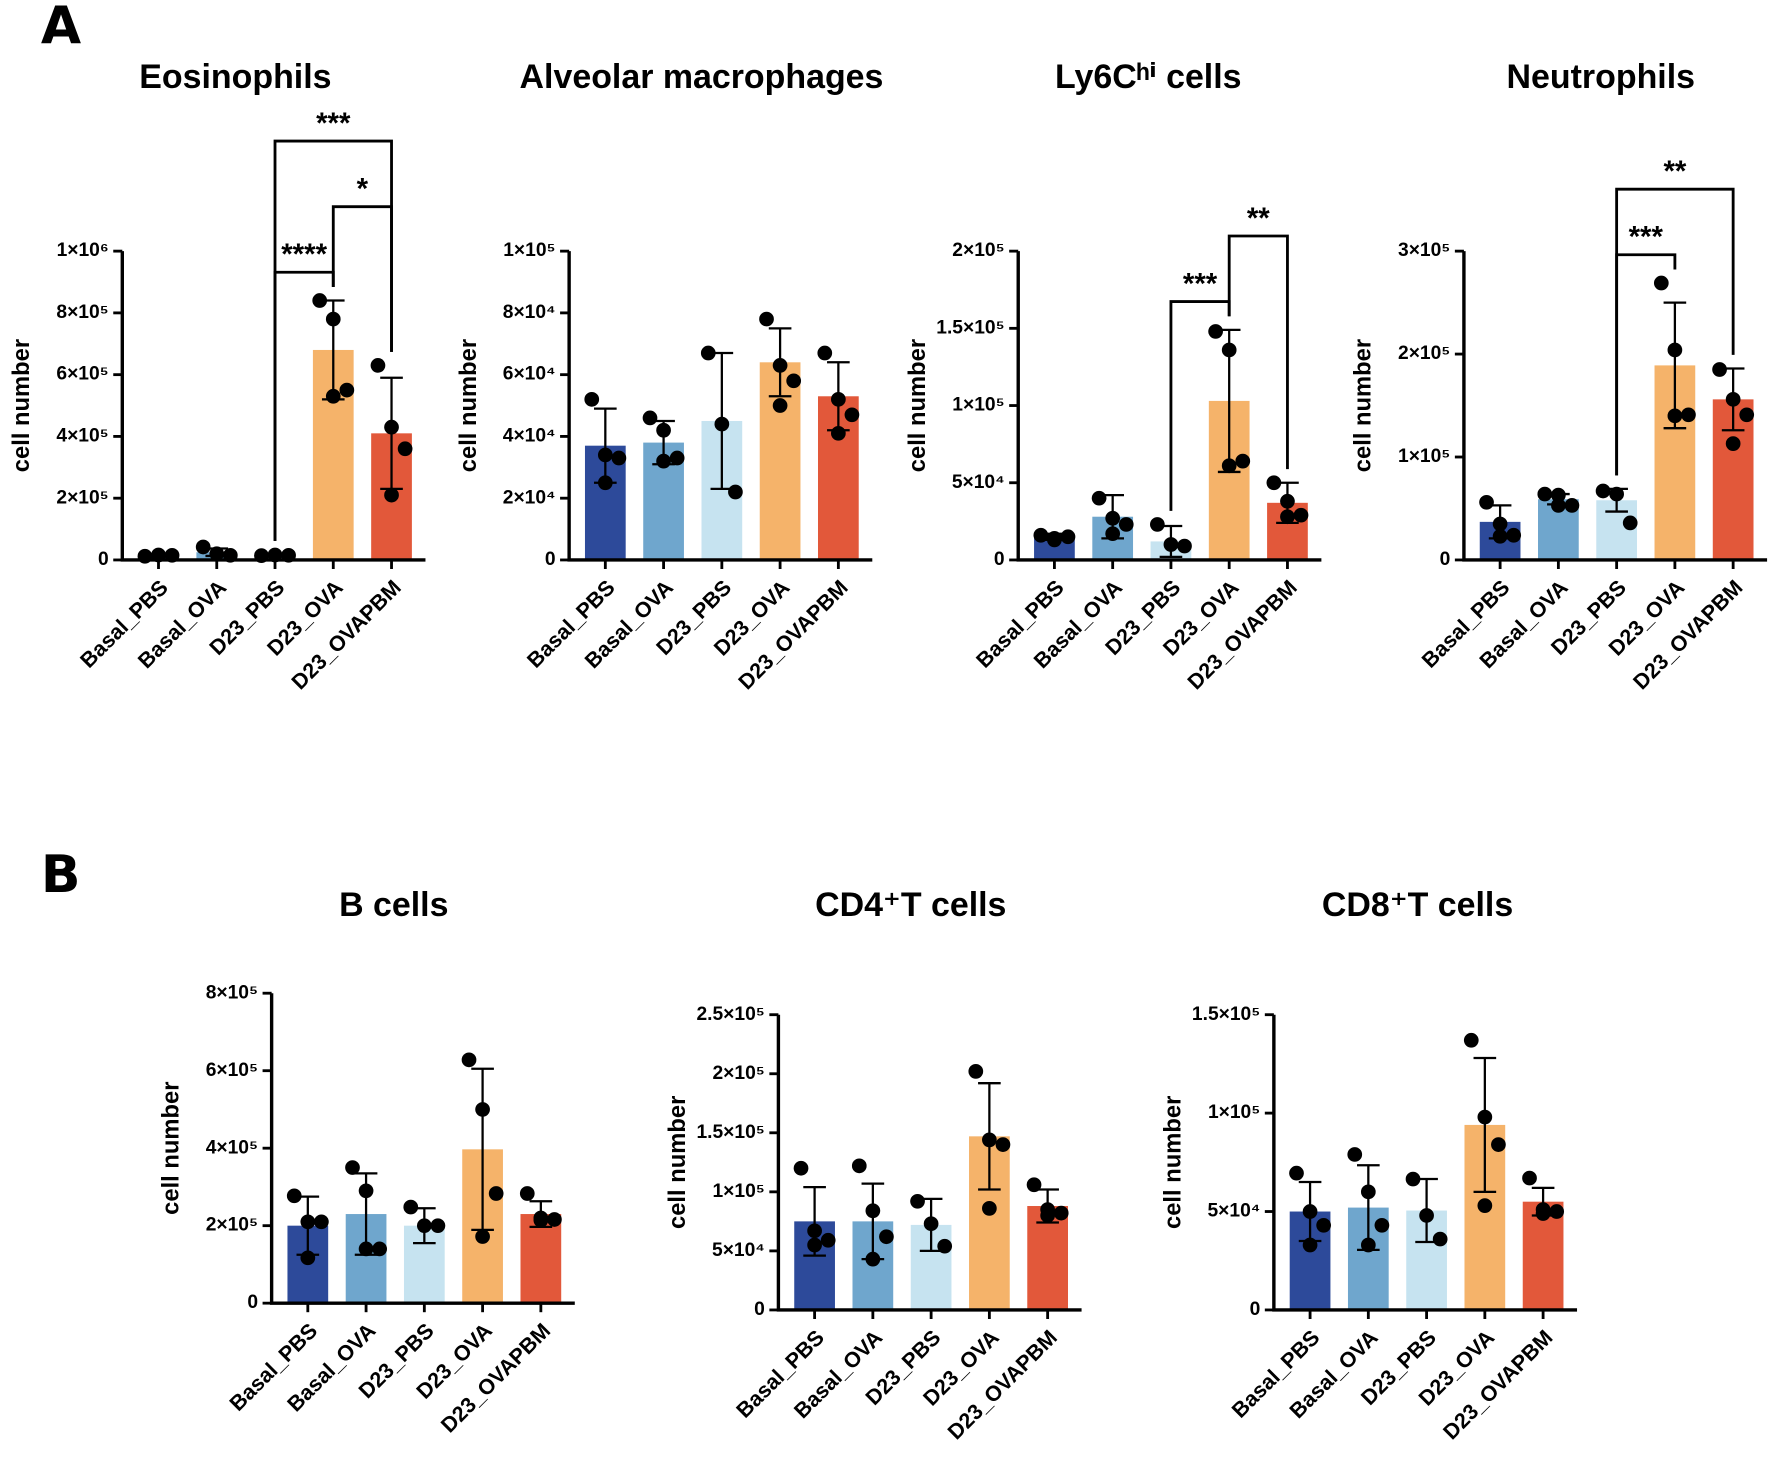 The image size is (1774, 1457). Describe the element at coordinates (235, 77) in the screenshot. I see `chart-title: Eosinophils` at that location.